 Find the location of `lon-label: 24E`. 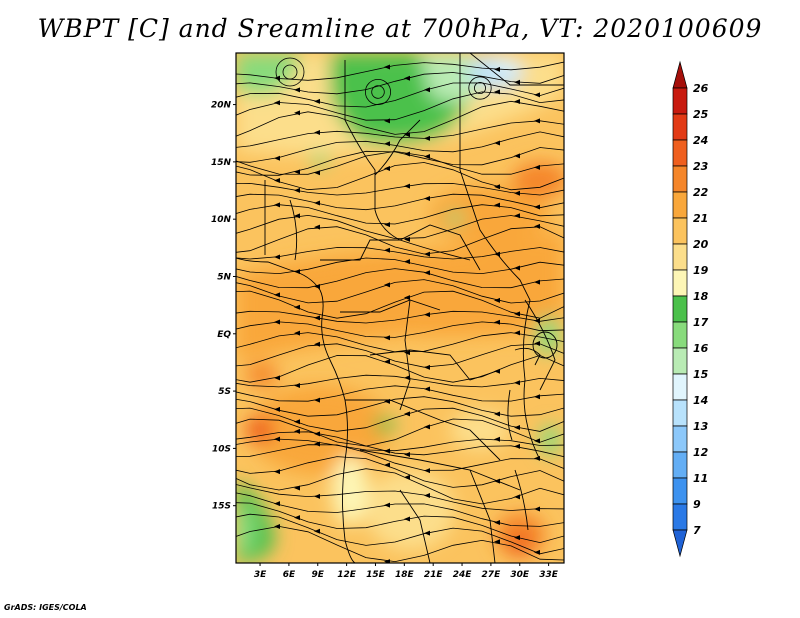

lon-label: 24E is located at coordinates (463, 575).